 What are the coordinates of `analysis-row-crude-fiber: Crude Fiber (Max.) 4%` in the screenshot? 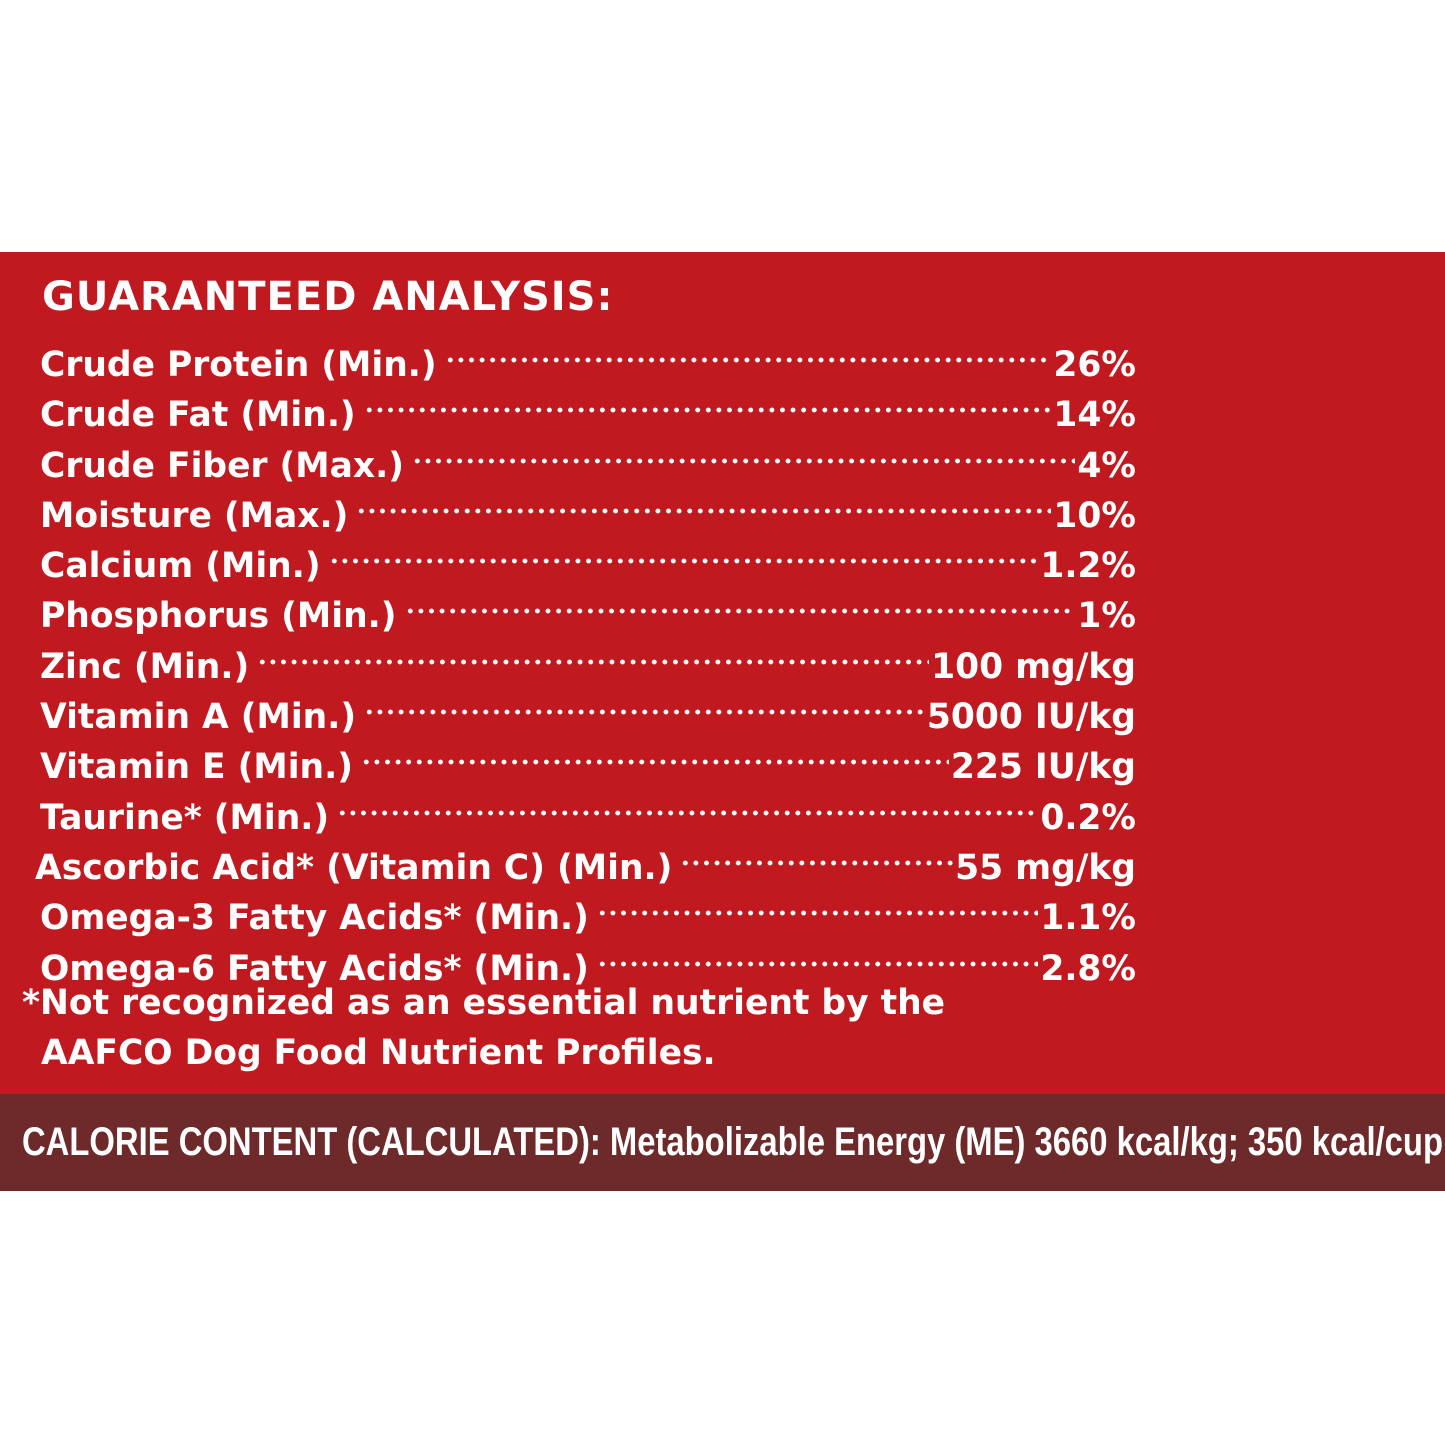 It's located at (588, 456).